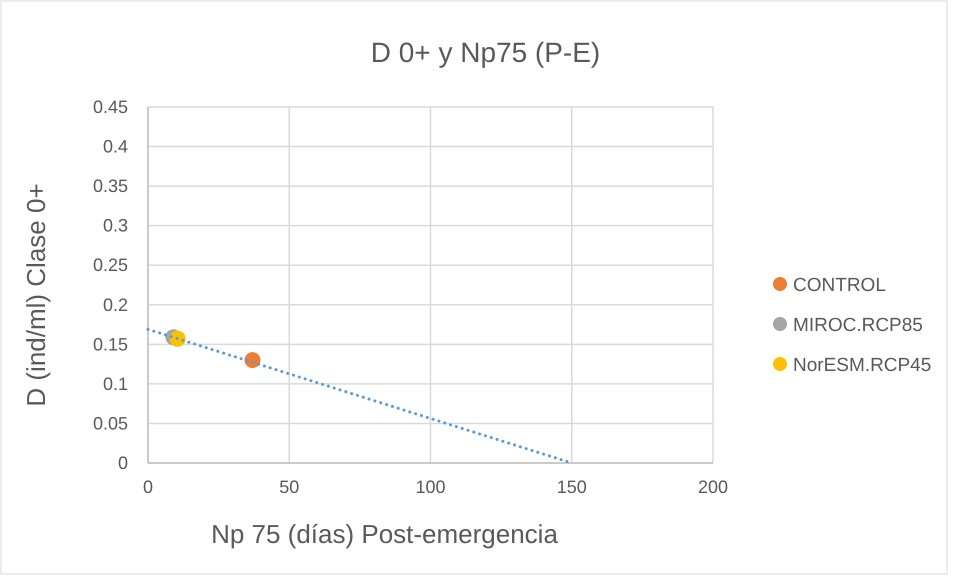 The width and height of the screenshot is (956, 577). Describe the element at coordinates (430, 487) in the screenshot. I see `x-tick-label: 100` at that location.